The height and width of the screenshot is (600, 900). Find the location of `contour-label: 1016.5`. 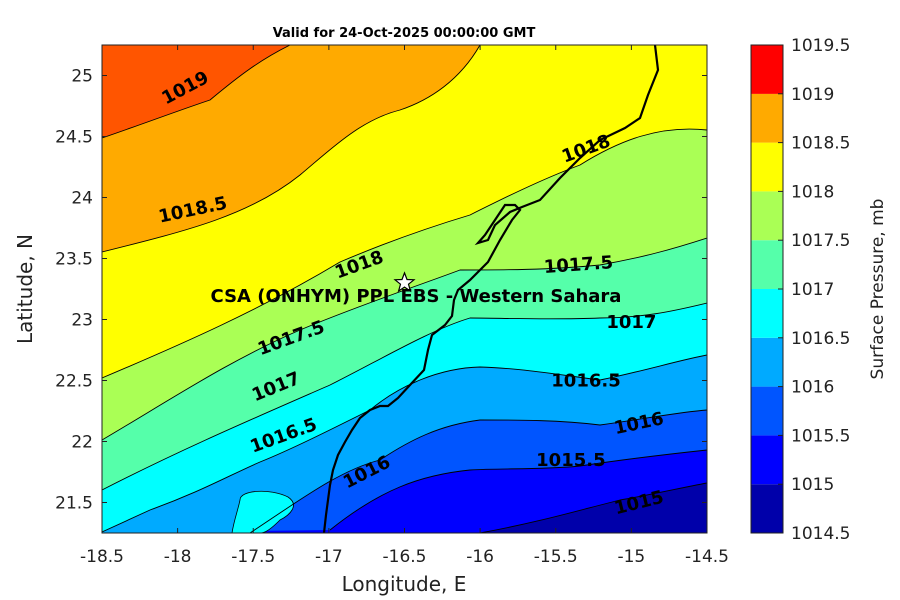

contour-label: 1016.5 is located at coordinates (585, 381).